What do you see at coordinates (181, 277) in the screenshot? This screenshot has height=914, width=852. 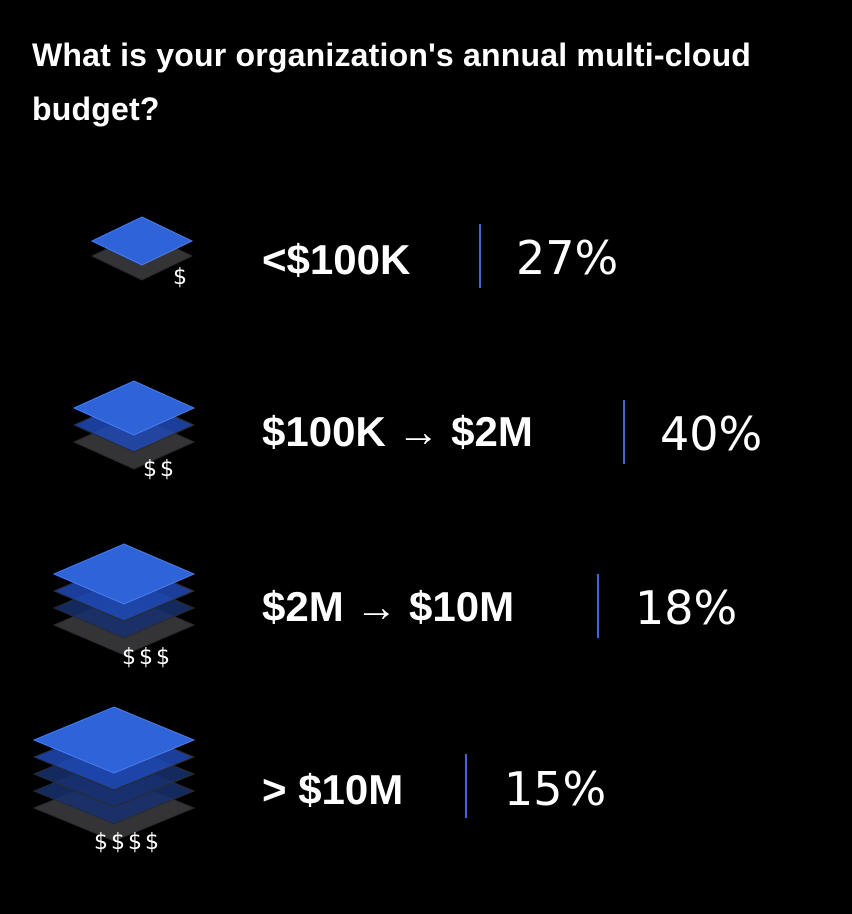 I see `dollar-tier-symbol: $` at bounding box center [181, 277].